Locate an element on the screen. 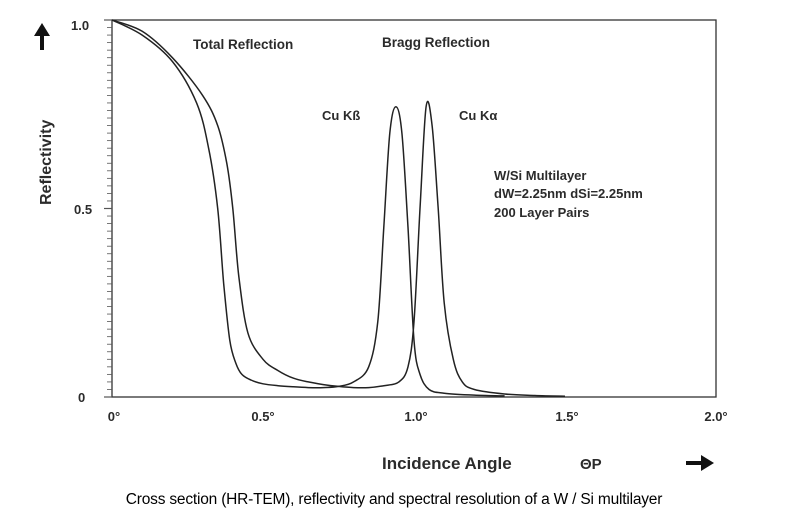  annotation-cu-kbeta: Cu Kß is located at coordinates (341, 115).